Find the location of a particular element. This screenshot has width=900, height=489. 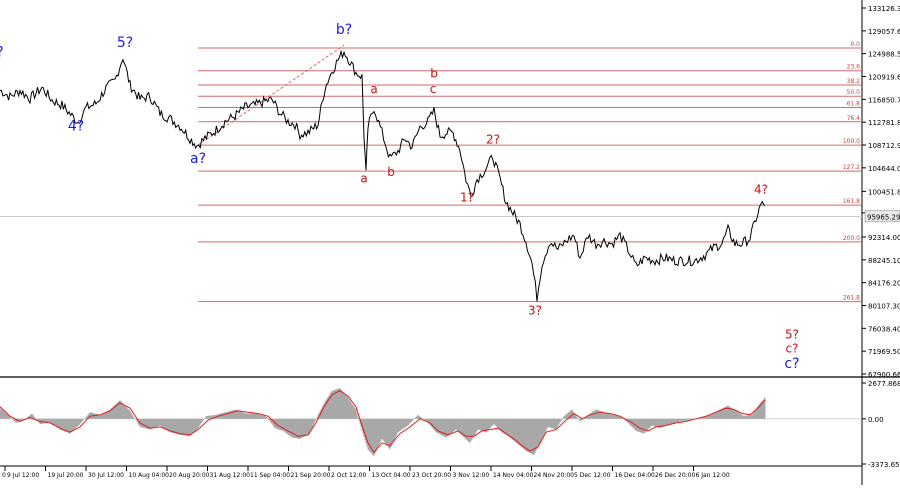

wave-label: ? is located at coordinates (2, 52).